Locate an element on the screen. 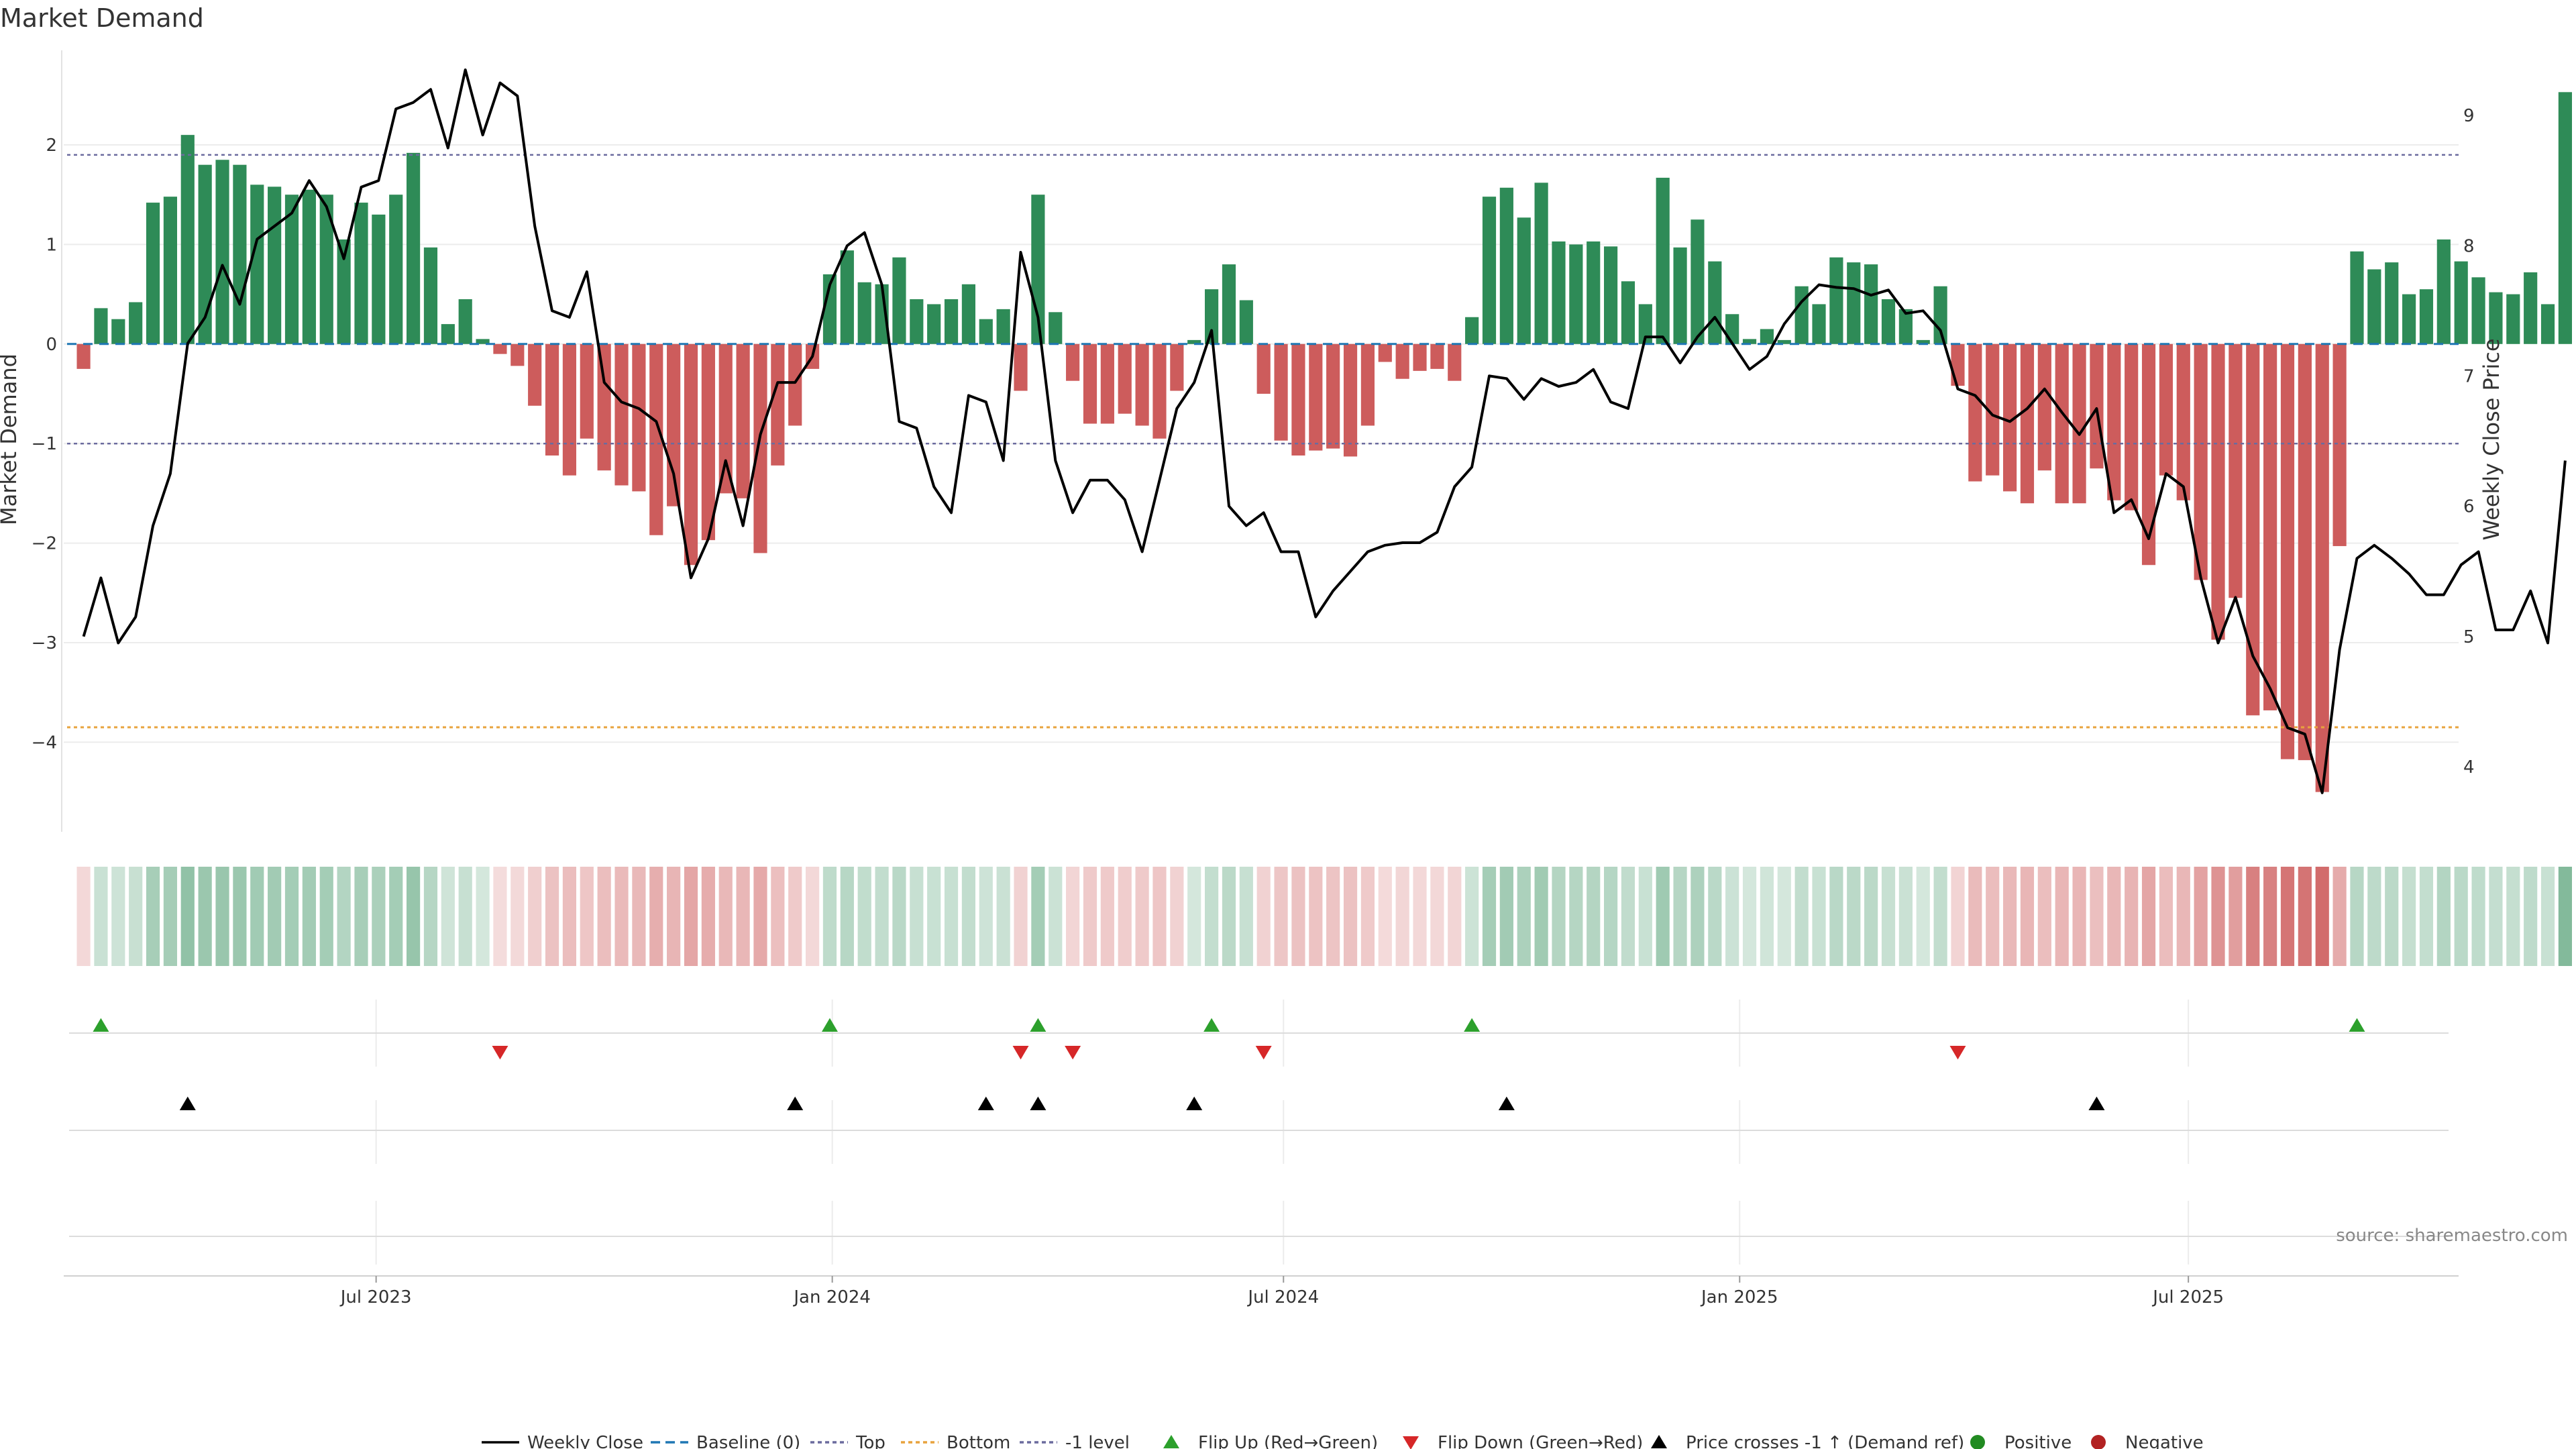 This screenshot has height=1449, width=2576. demand-heat-strip is located at coordinates (1324, 916).